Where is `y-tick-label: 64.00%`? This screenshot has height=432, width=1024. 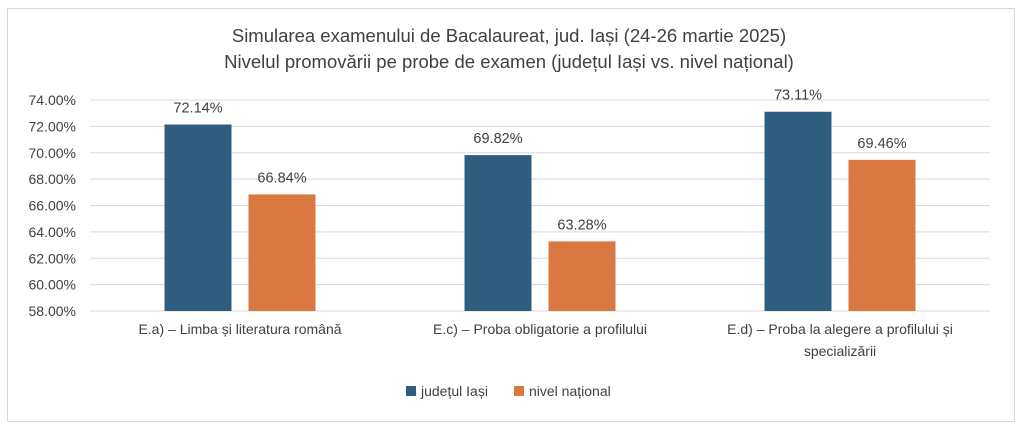
y-tick-label: 64.00% is located at coordinates (52, 232).